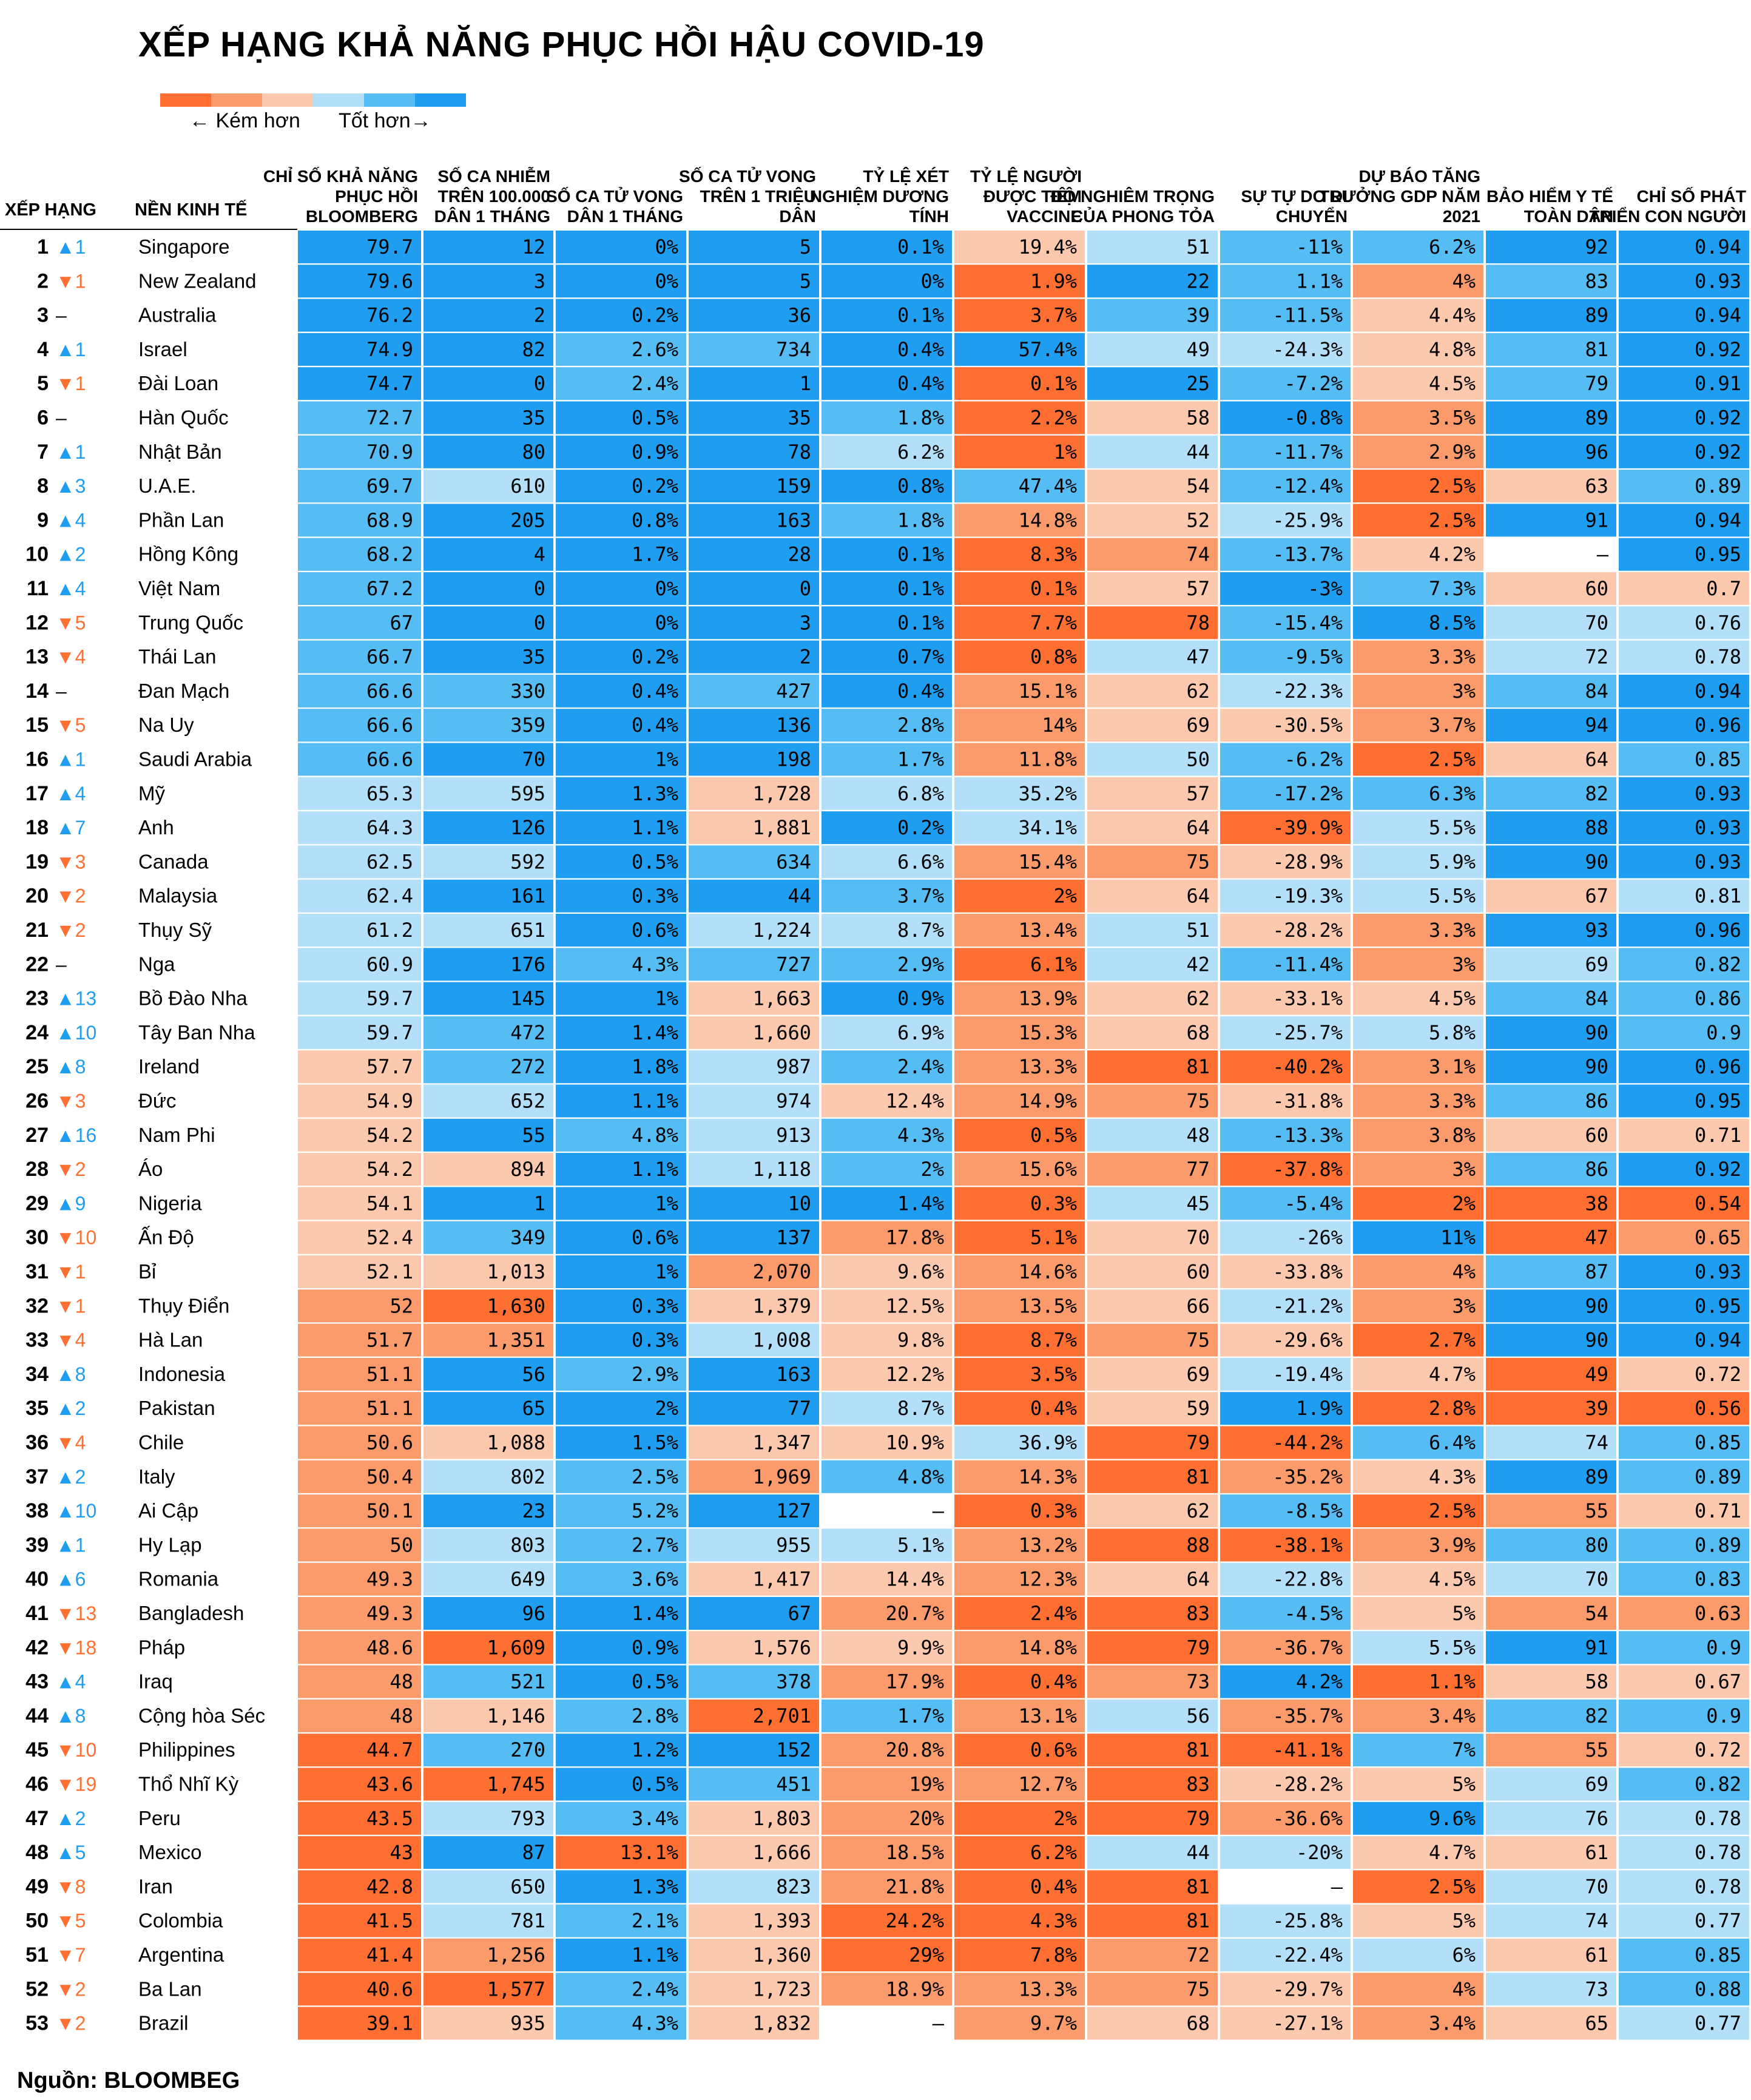  What do you see at coordinates (527, 691) in the screenshot?
I see `cell-value-2: 330` at bounding box center [527, 691].